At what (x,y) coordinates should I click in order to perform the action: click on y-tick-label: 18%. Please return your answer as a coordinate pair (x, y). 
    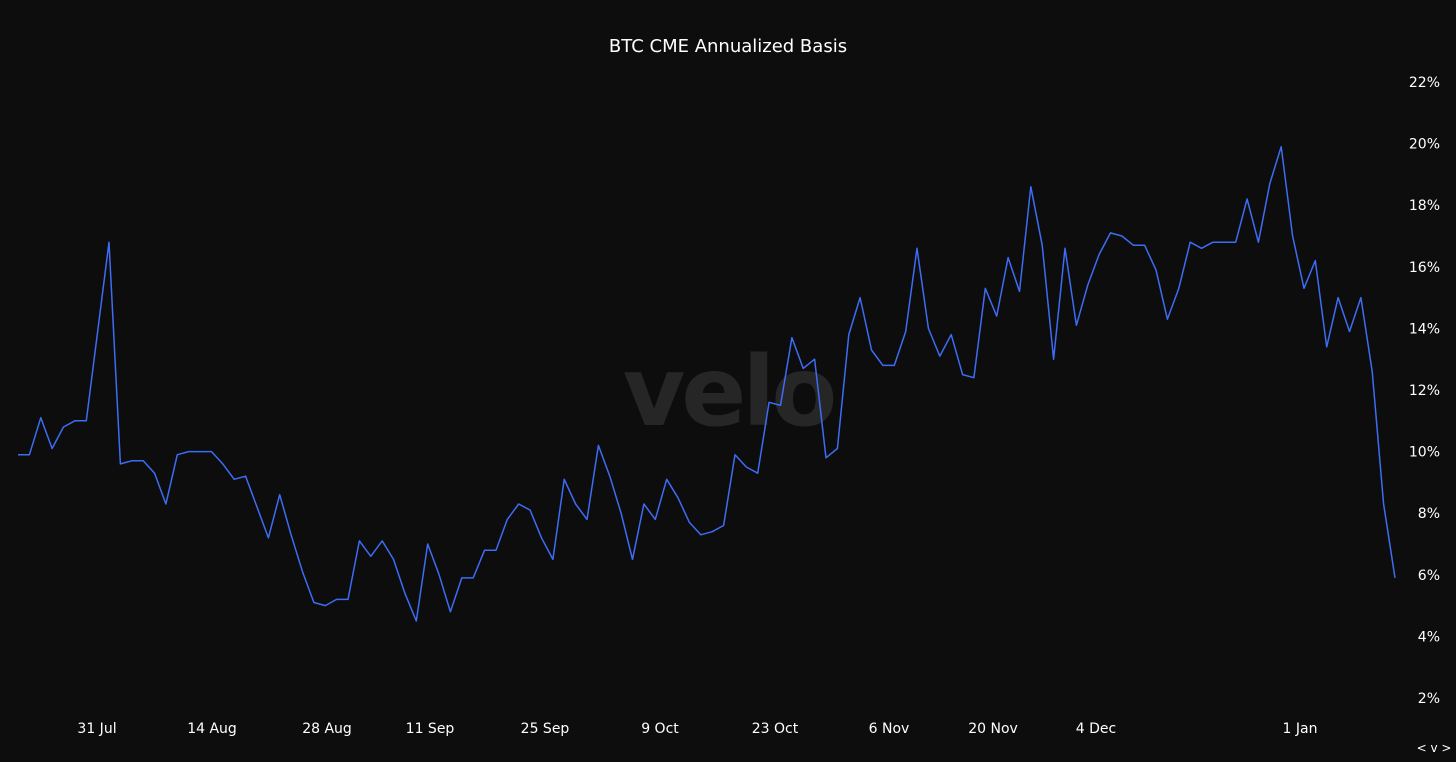
    Looking at the image, I should click on (1424, 206).